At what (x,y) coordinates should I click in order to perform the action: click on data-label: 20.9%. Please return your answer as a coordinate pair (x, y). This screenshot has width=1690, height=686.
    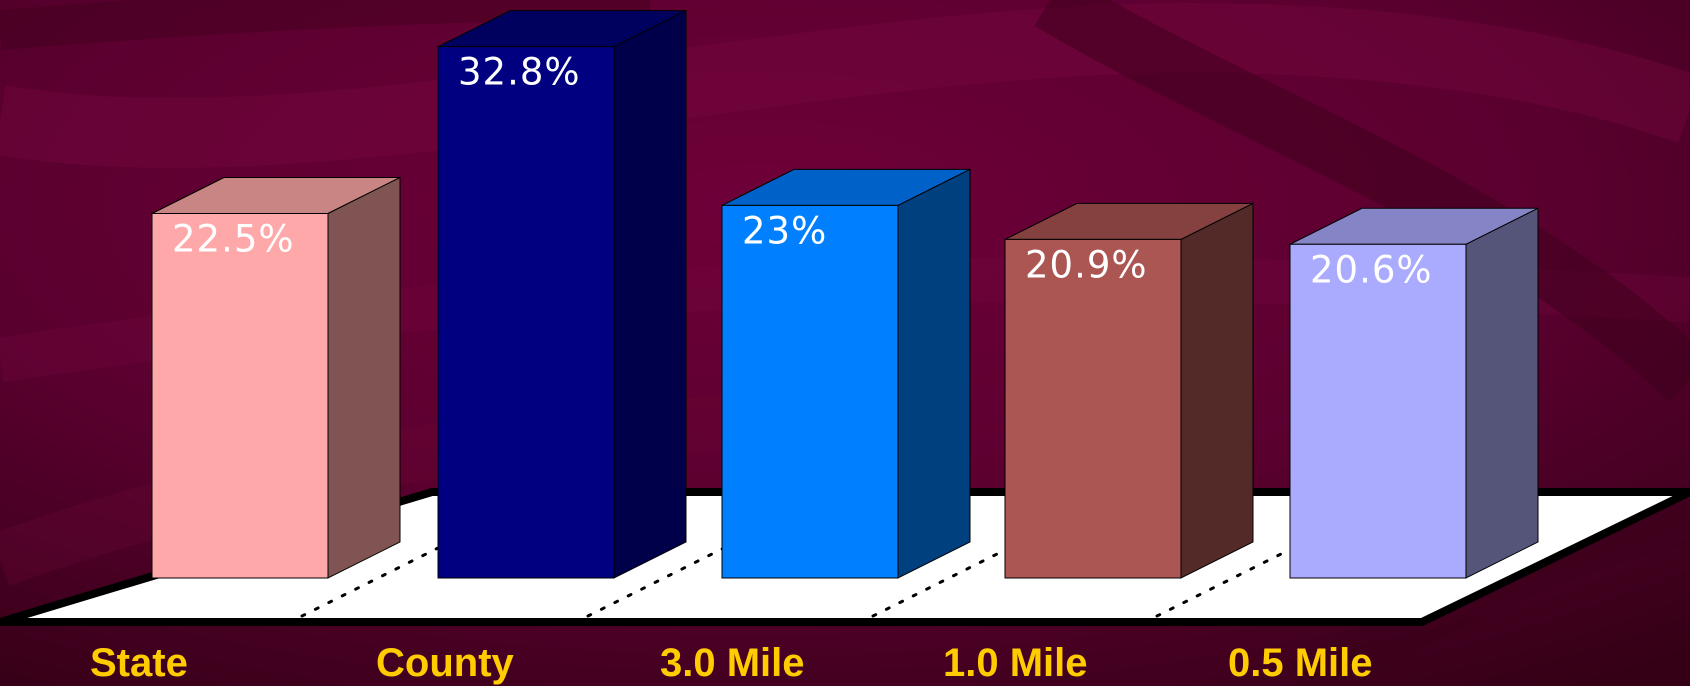
    Looking at the image, I should click on (1086, 264).